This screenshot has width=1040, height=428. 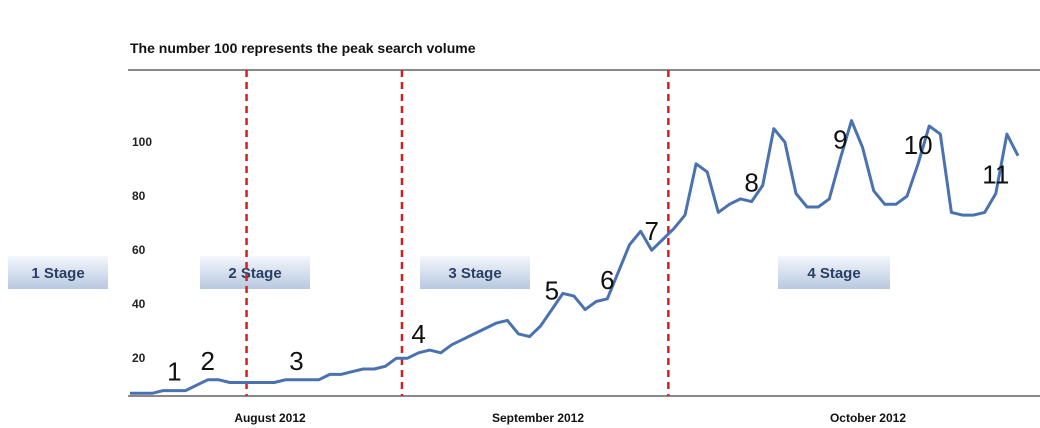 I want to click on y-tick-100: 100, so click(x=142, y=142).